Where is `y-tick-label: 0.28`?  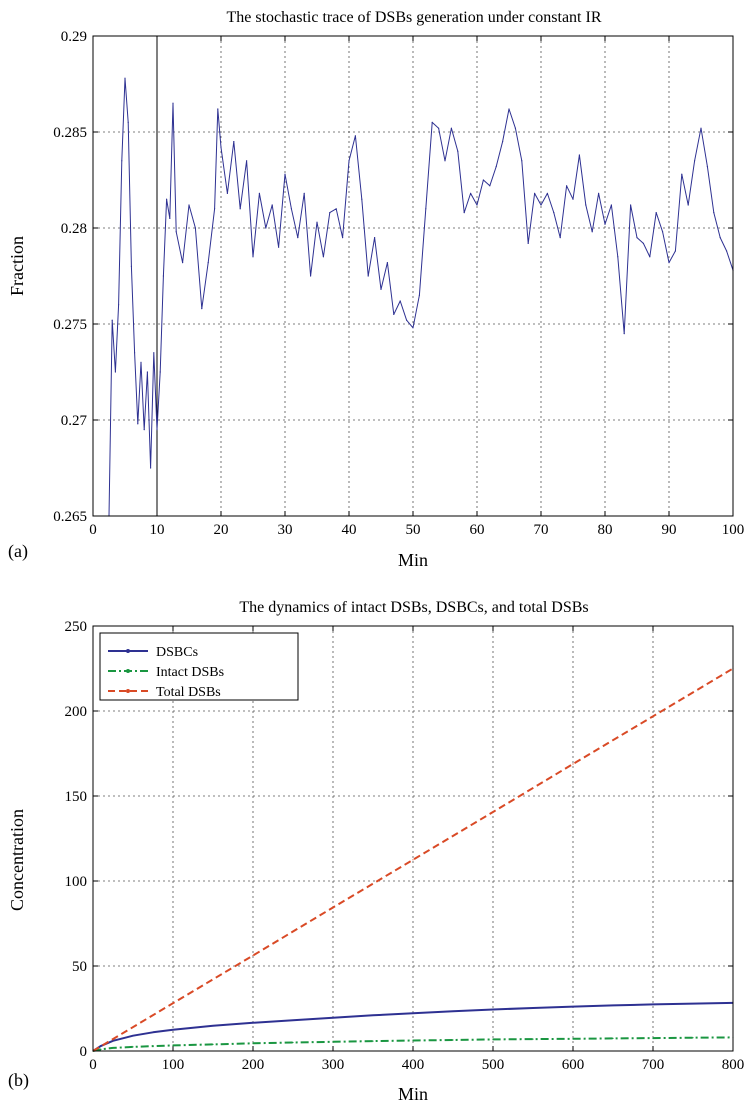 y-tick-label: 0.28 is located at coordinates (74, 229).